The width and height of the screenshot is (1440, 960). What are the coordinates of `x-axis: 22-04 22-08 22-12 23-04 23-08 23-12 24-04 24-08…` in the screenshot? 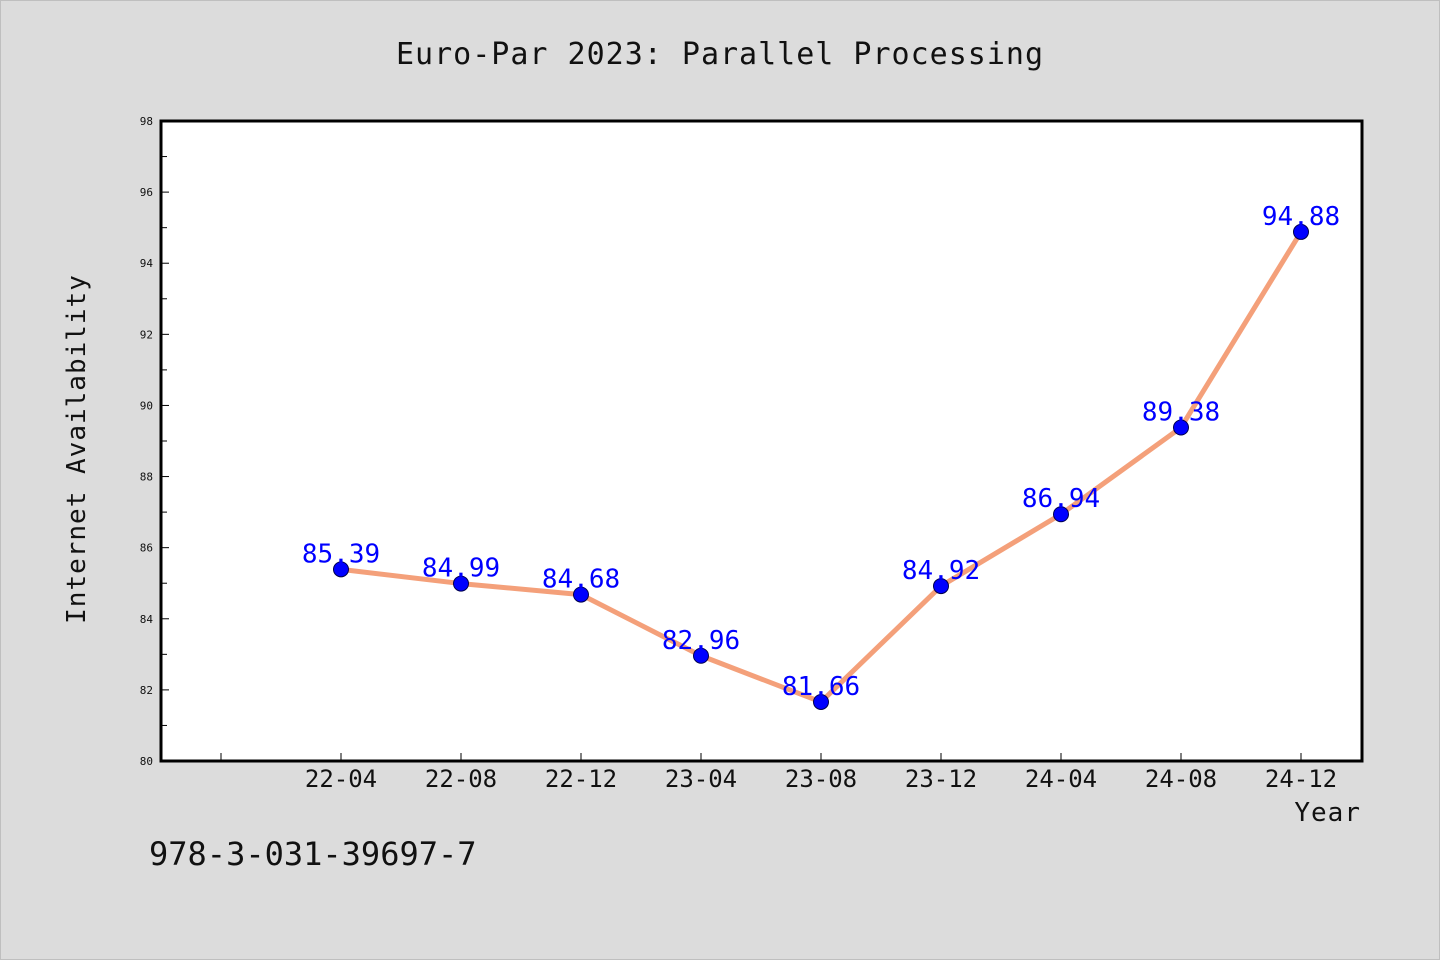 It's located at (778, 773).